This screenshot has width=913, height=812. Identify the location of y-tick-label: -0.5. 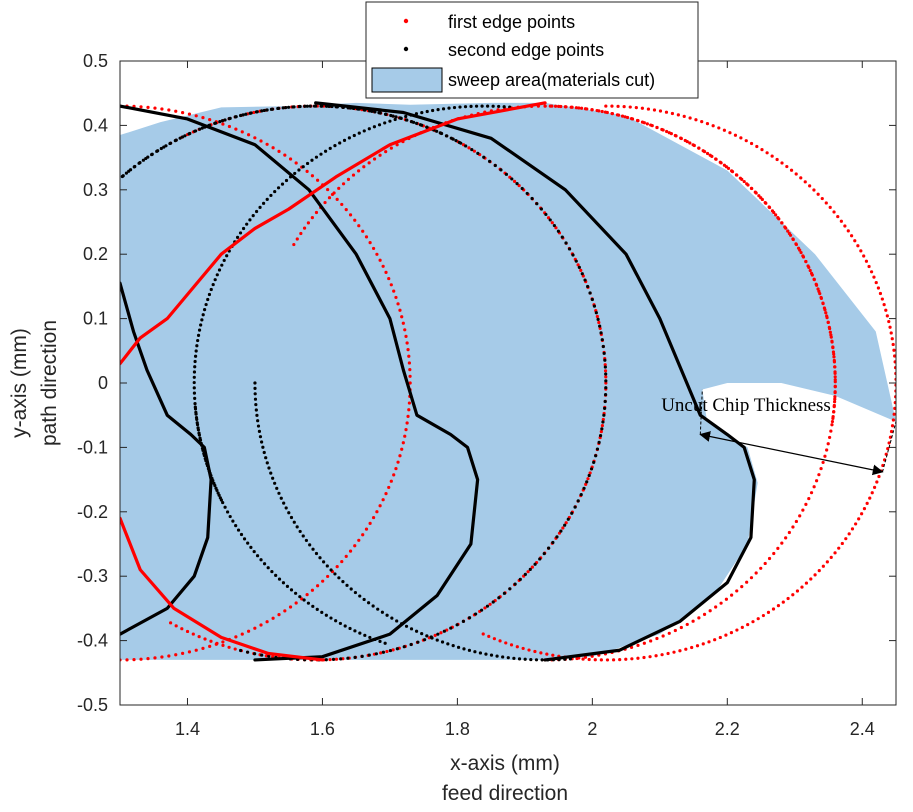
(92, 705).